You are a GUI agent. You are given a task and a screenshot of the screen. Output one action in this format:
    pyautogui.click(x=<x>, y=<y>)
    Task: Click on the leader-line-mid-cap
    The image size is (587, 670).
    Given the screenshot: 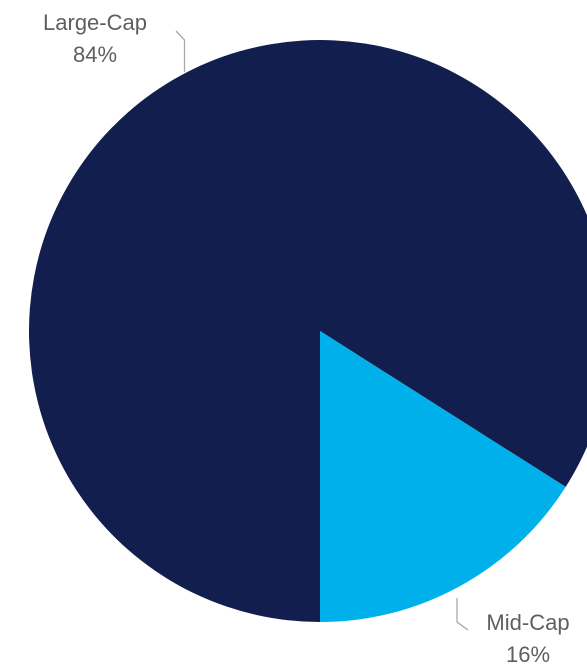 What is the action you would take?
    pyautogui.click(x=462, y=614)
    